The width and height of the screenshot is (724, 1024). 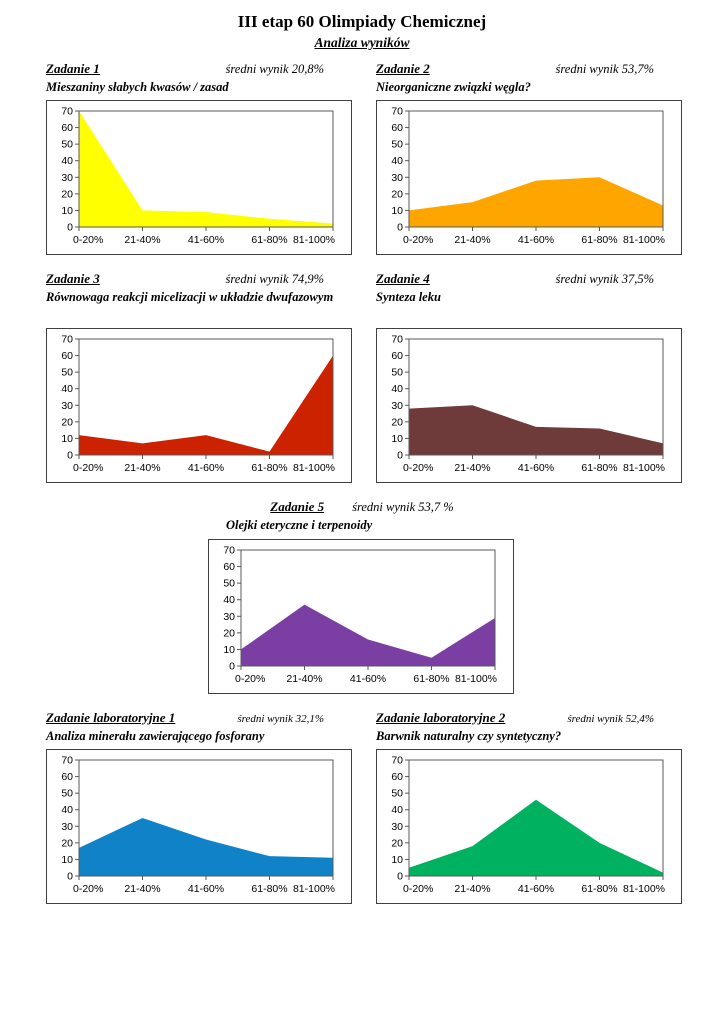 What do you see at coordinates (274, 69) in the screenshot?
I see `task-score: średni wynik 20,8%` at bounding box center [274, 69].